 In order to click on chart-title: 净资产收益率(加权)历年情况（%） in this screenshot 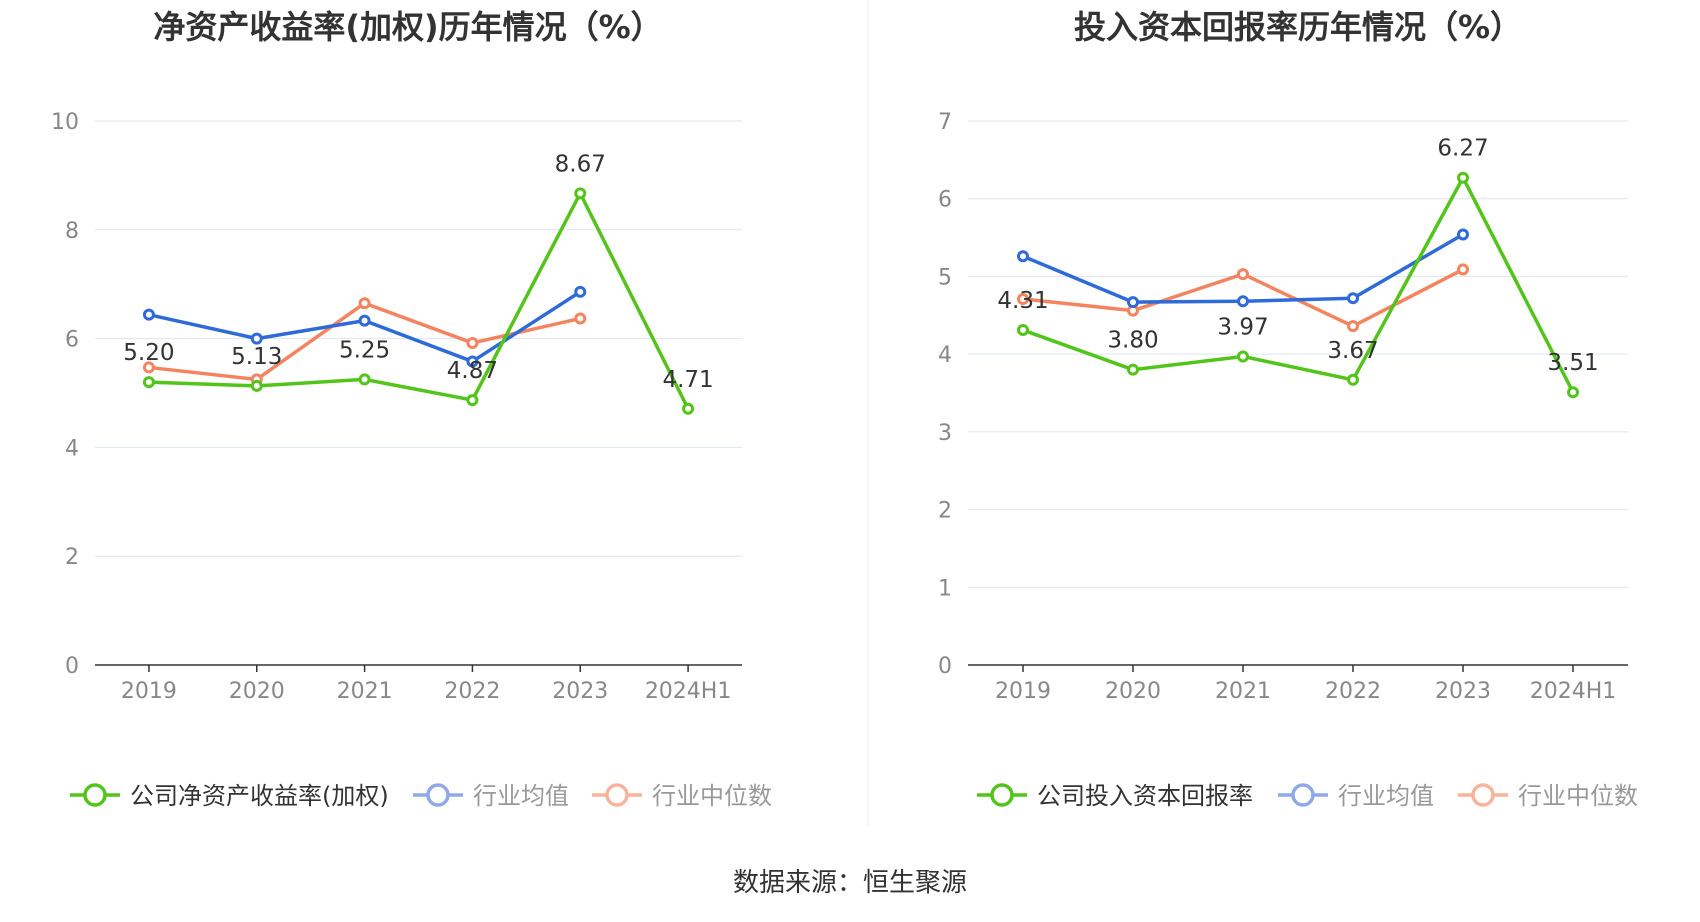, I will do `click(407, 27)`.